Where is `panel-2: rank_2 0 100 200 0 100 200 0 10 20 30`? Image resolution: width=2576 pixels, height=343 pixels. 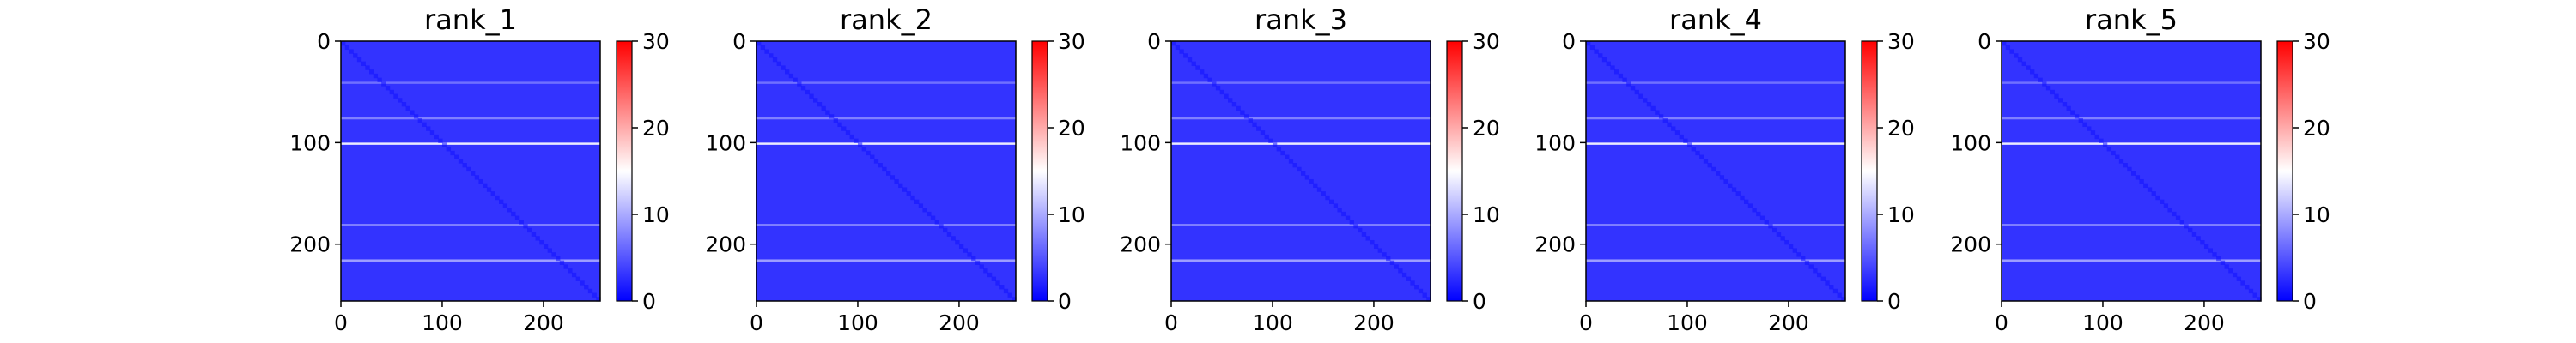 panel-2: rank_2 0 100 200 0 100 200 0 10 20 30 is located at coordinates (895, 169).